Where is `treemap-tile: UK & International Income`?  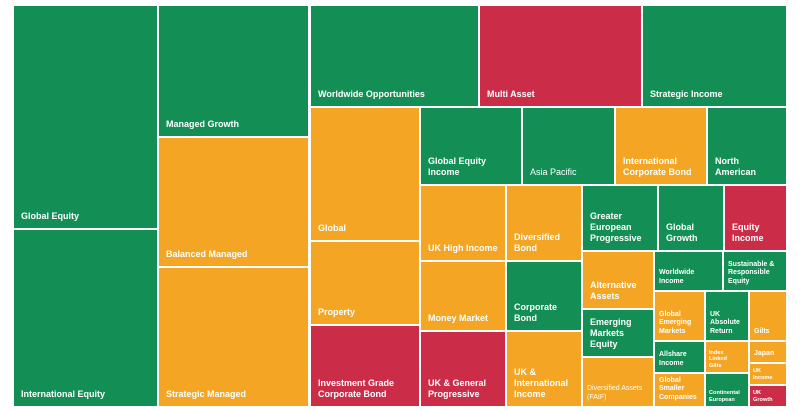
treemap-tile: UK & International Income is located at coordinates (544, 369).